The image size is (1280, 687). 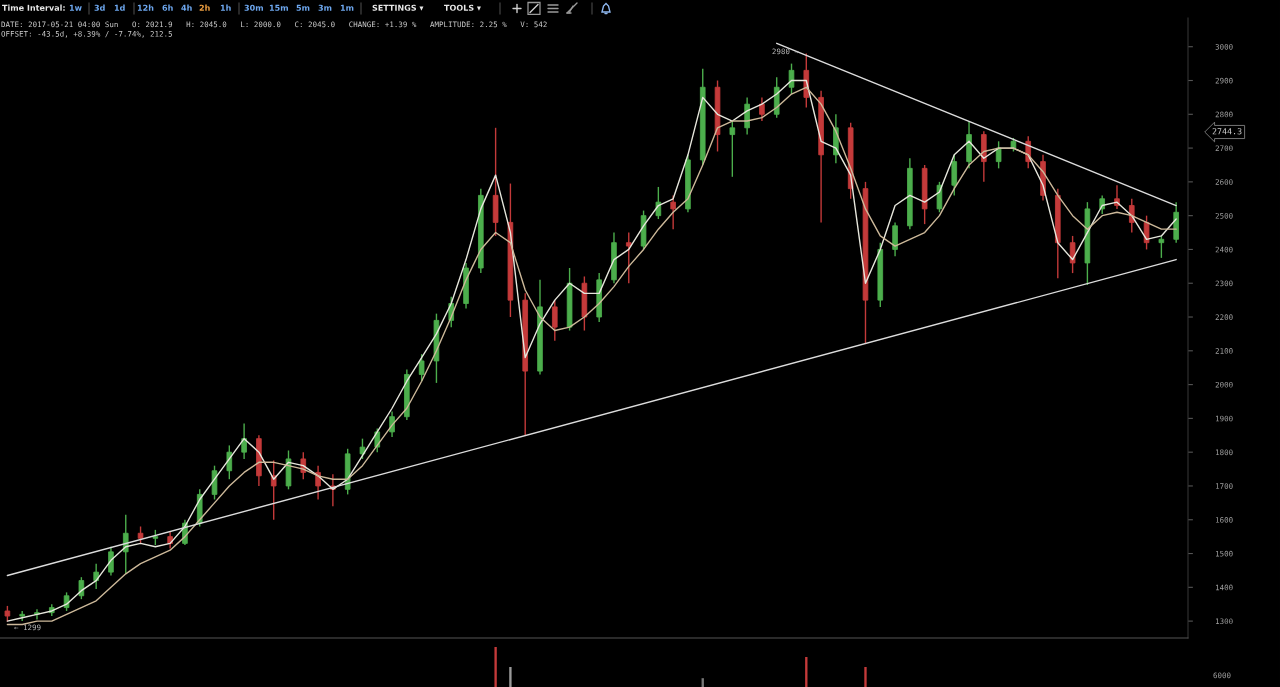 I want to click on text: 1w, so click(x=75, y=7).